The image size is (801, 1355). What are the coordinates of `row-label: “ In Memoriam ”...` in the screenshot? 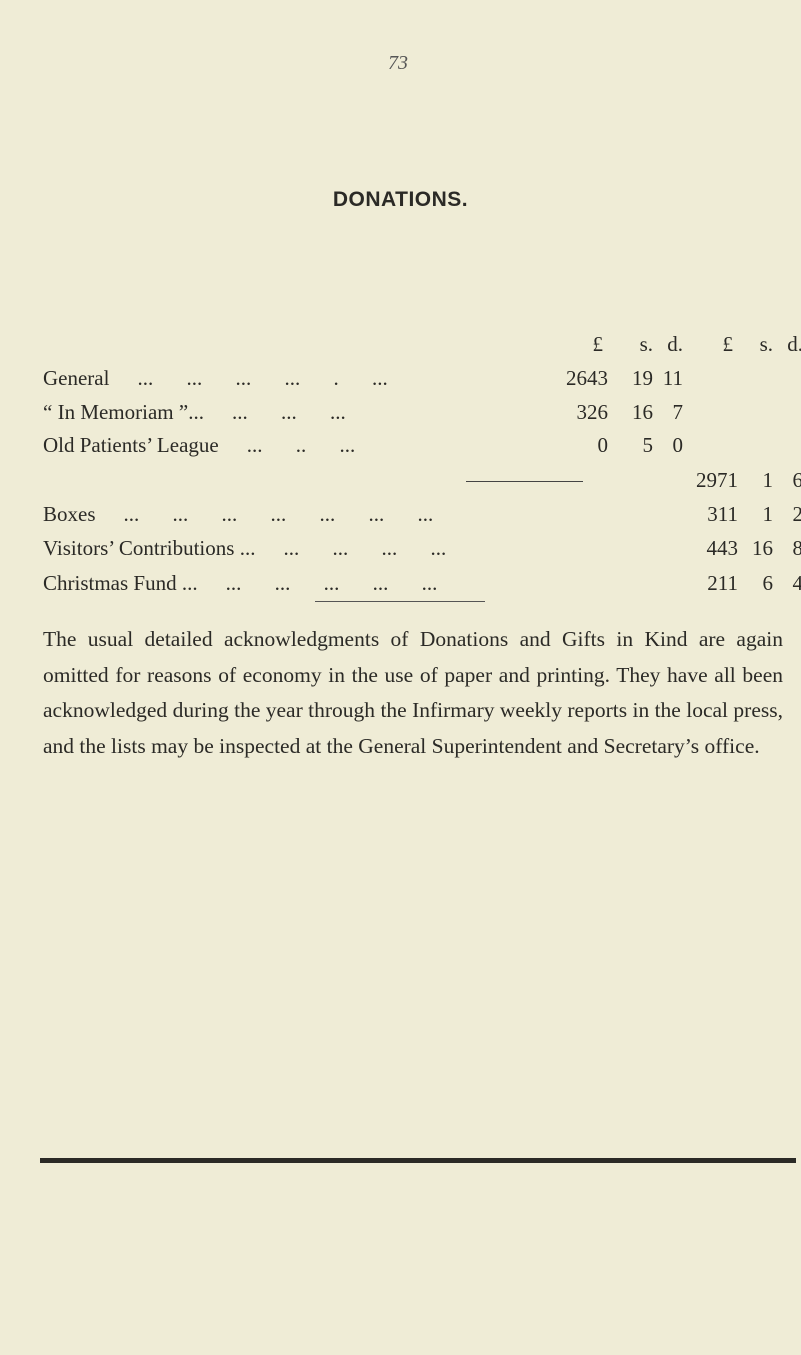 It's located at (123, 412).